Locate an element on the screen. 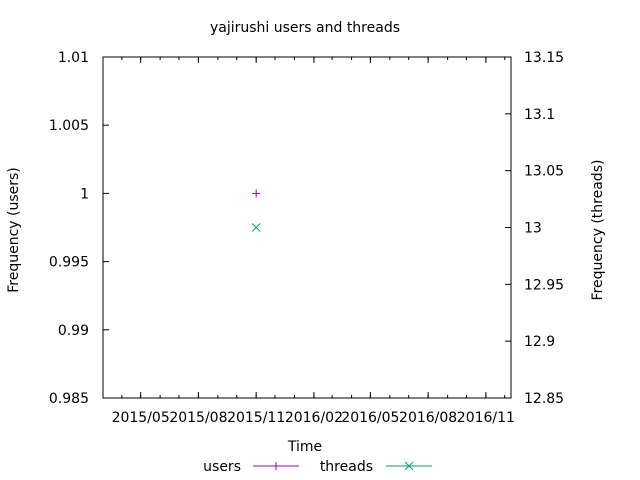 Image resolution: width=640 pixels, height=480 pixels. x-tick-label: 2016/11 is located at coordinates (486, 418).